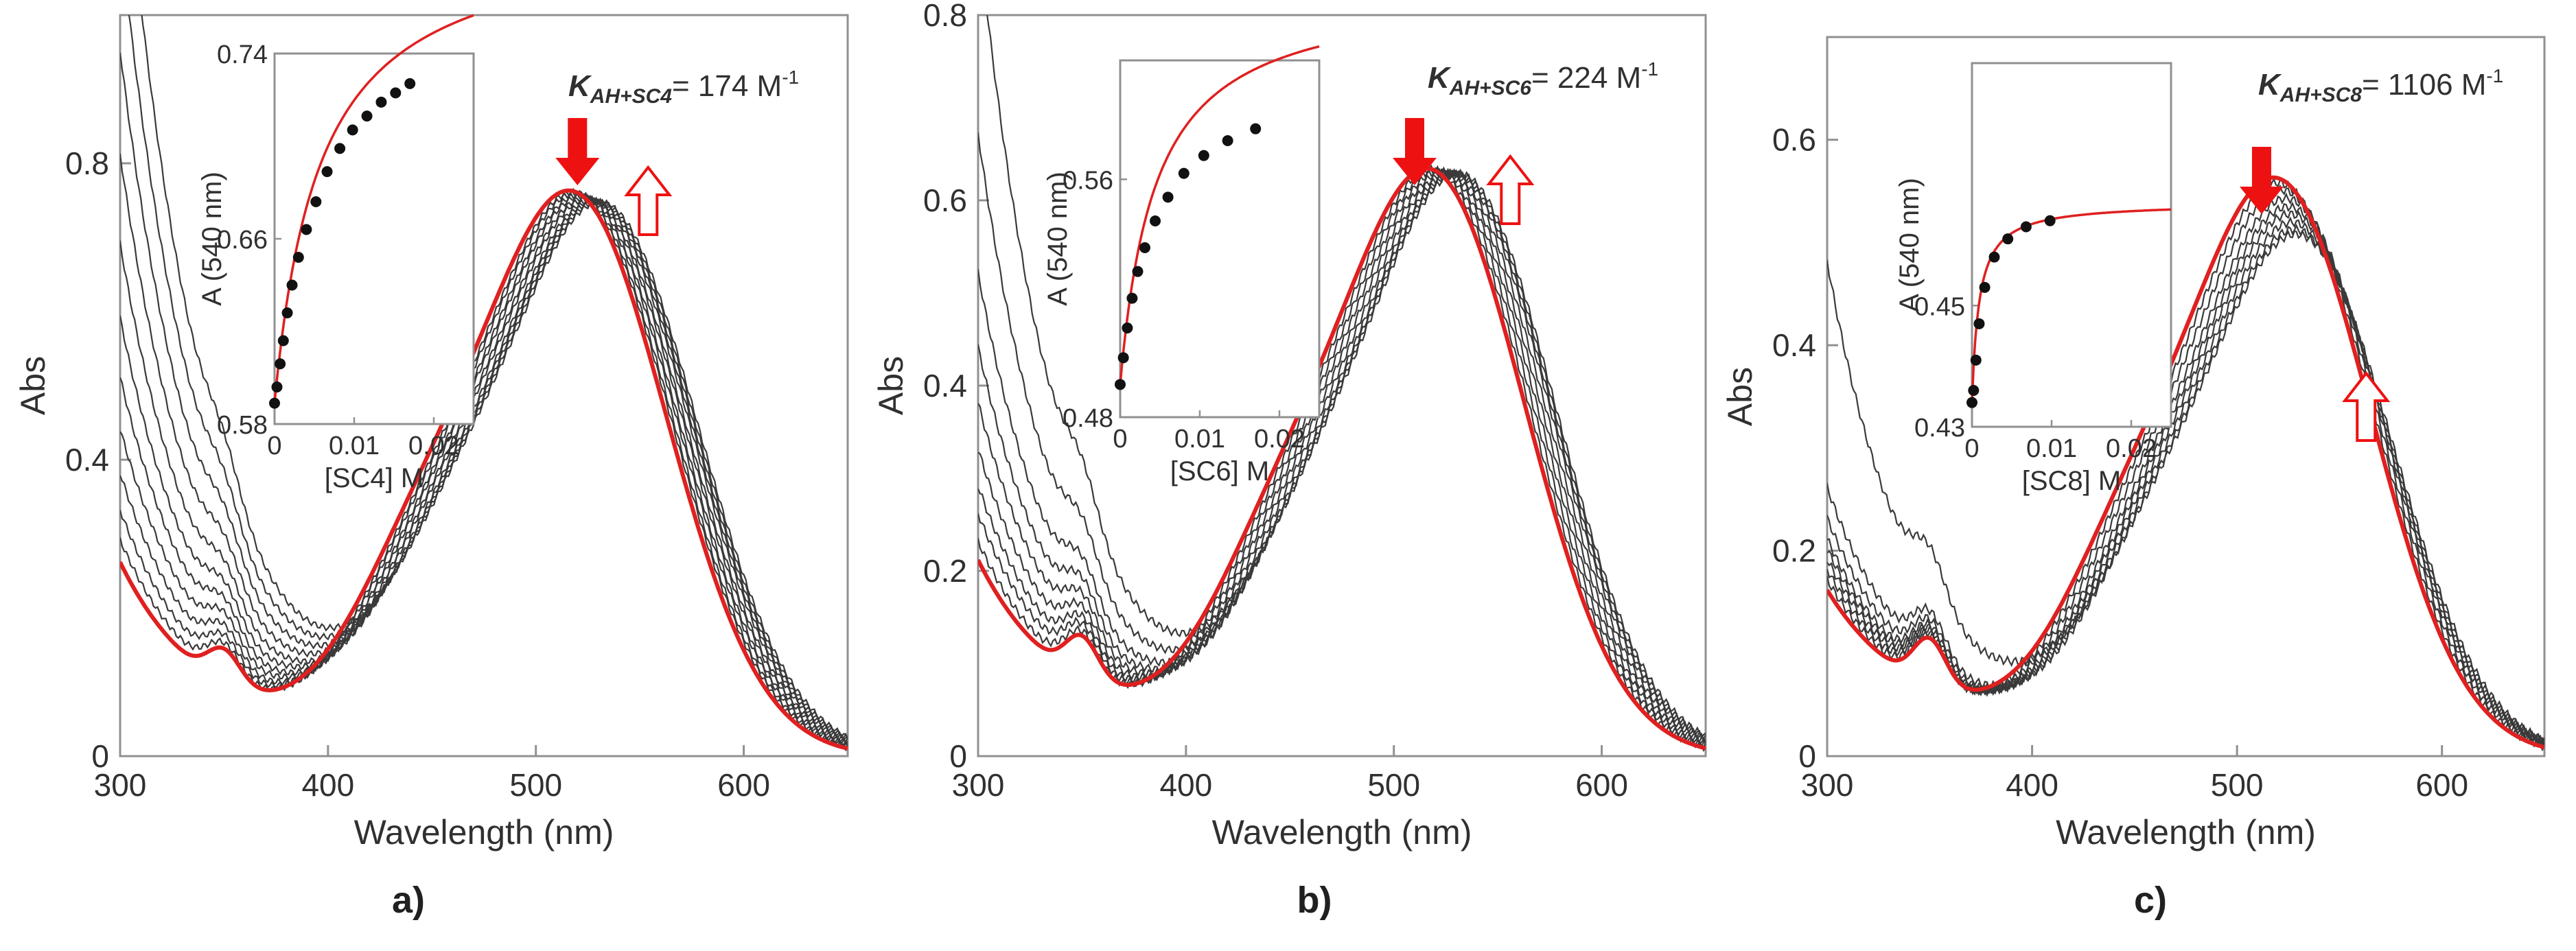  Describe the element at coordinates (242, 55) in the screenshot. I see `inset-y-tick-label: 0.74` at that location.